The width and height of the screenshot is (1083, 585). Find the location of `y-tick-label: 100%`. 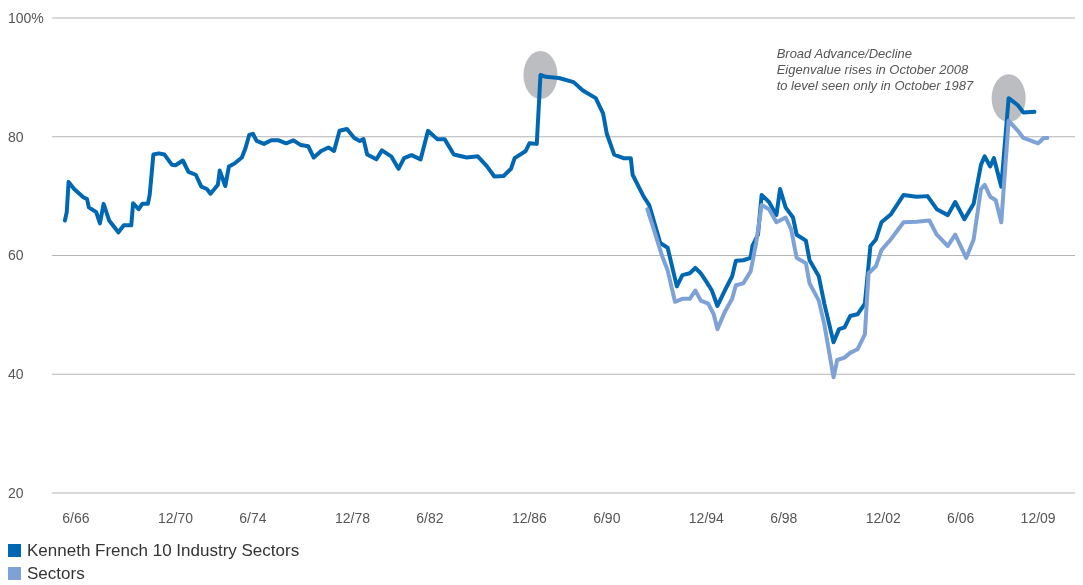

y-tick-label: 100% is located at coordinates (26, 17).